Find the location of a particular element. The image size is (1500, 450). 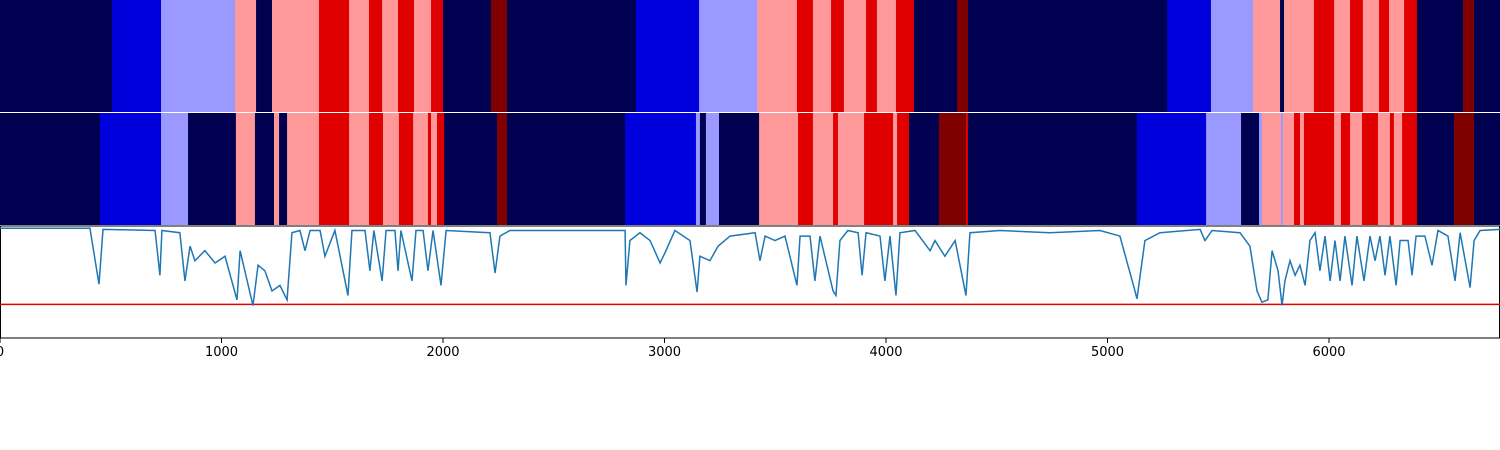

x-tick-label: 3000 is located at coordinates (664, 352).